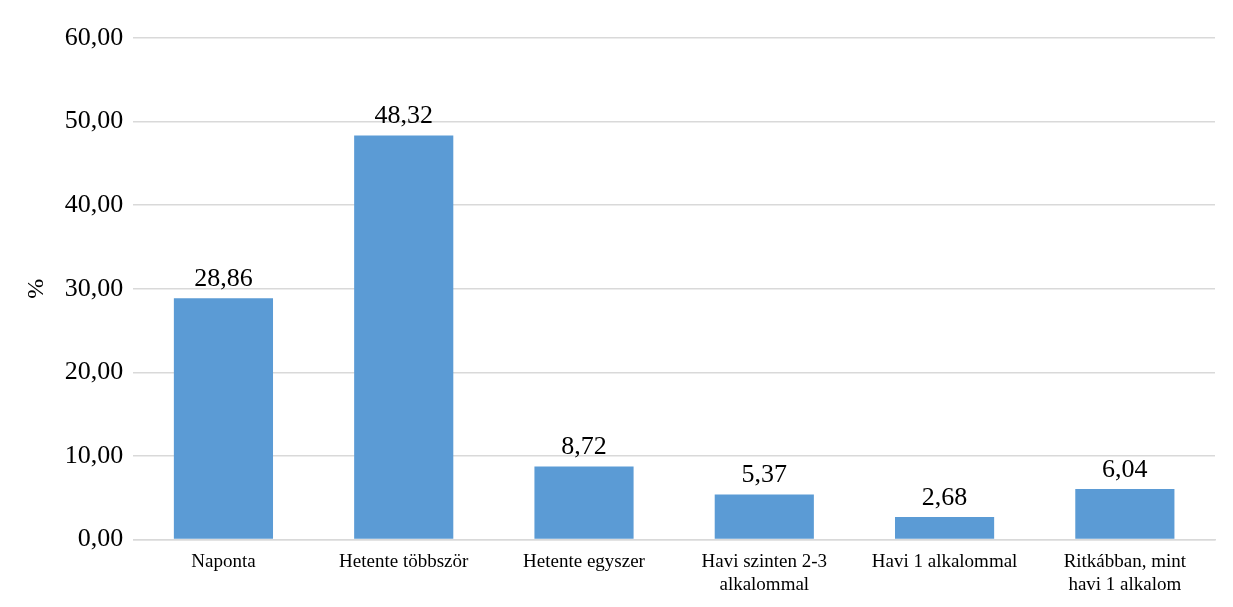 The width and height of the screenshot is (1233, 607). I want to click on x-tick-label: Hetente többször, so click(404, 560).